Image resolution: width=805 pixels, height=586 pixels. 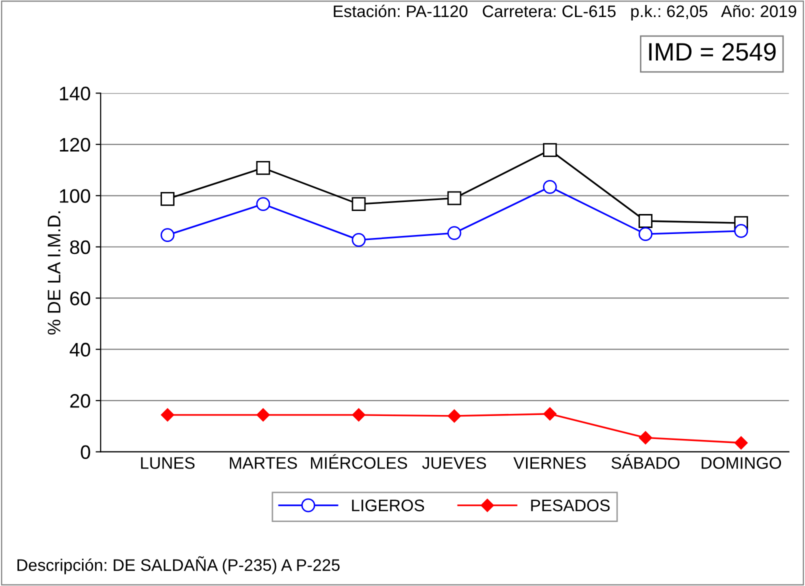 What do you see at coordinates (565, 12) in the screenshot?
I see `text: Estación: PA-1120 Carretera: CL-615 p.k.: 62,05 Año: 2019` at bounding box center [565, 12].